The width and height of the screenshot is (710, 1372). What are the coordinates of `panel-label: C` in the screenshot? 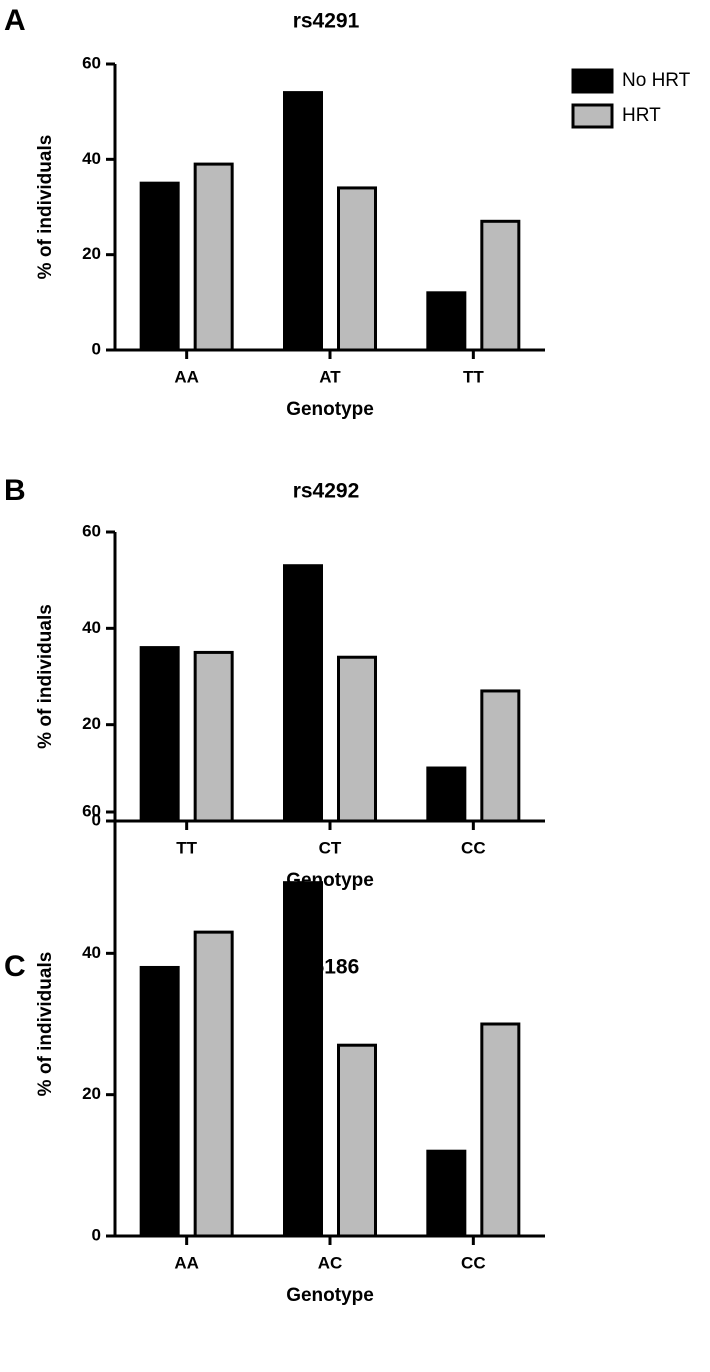 It's located at (15, 966).